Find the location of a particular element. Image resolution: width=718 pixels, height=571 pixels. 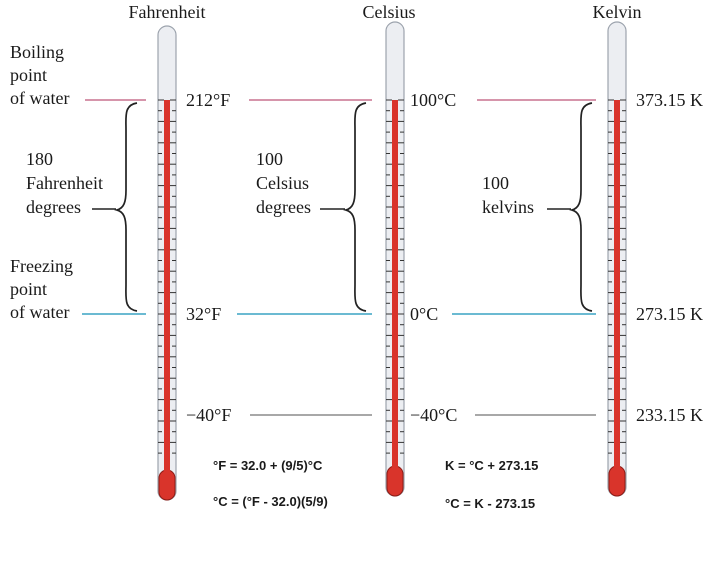

fahrenheit-thermometer is located at coordinates (167, 263).